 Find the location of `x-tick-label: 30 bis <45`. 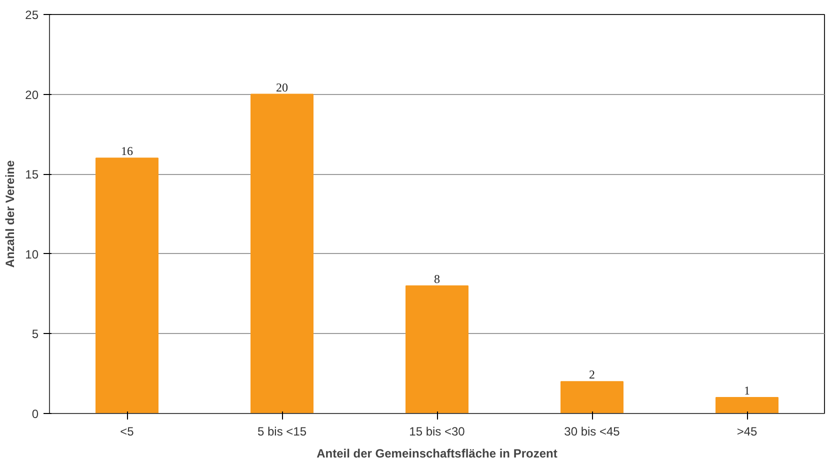

x-tick-label: 30 bis <45 is located at coordinates (592, 431).